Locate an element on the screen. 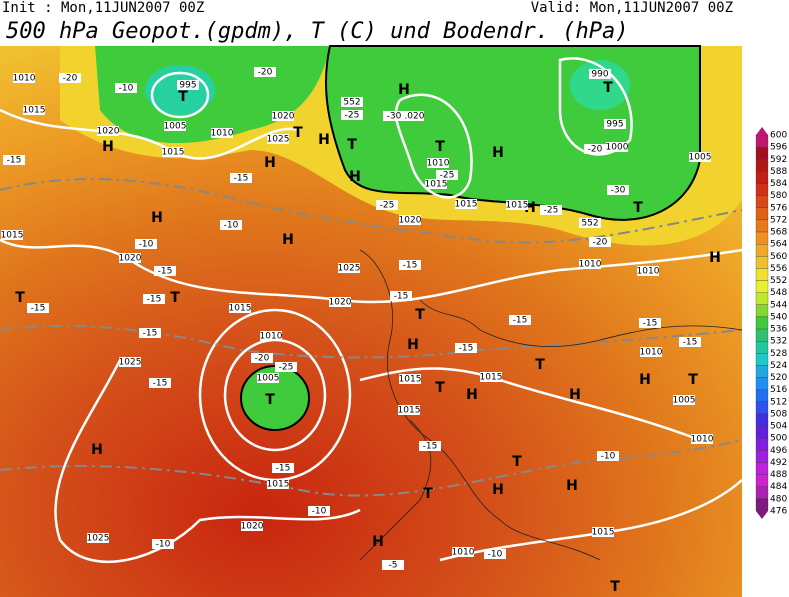 The image size is (789, 597). colorbar-label: 596 is located at coordinates (778, 148).